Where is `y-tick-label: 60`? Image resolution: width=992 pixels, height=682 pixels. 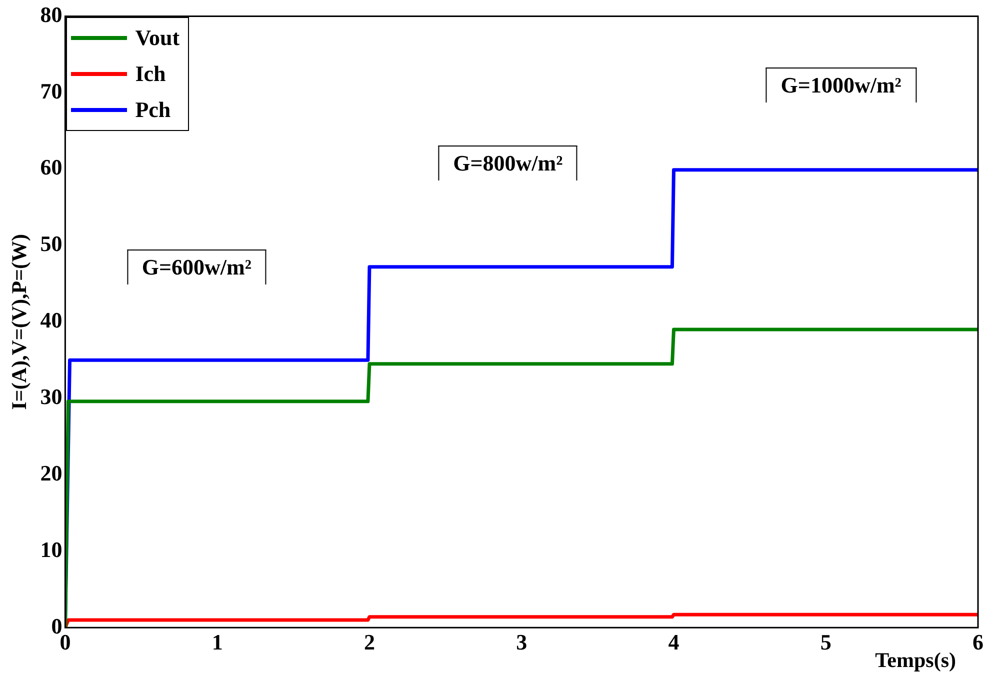
y-tick-label: 60 is located at coordinates (51, 167).